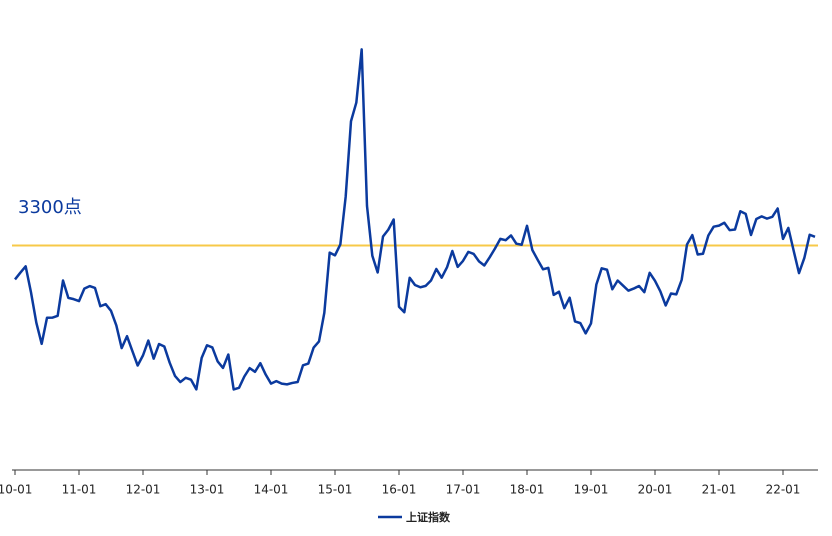 The image size is (832, 536). I want to click on x-tick-label: 14-01, so click(271, 490).